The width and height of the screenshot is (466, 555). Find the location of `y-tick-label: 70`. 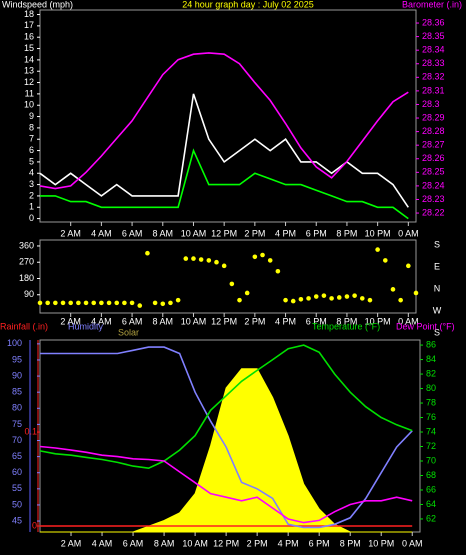

y-tick-label: 70 is located at coordinates (17, 440).